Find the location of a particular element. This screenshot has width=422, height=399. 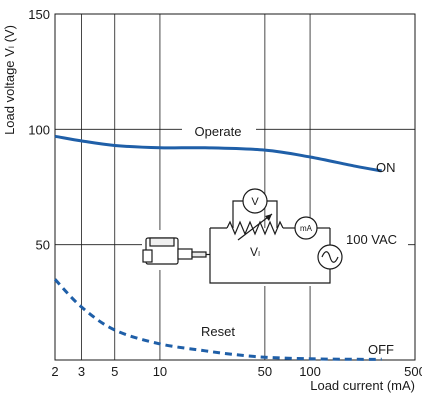

x-tick-label: 2 is located at coordinates (54, 371).